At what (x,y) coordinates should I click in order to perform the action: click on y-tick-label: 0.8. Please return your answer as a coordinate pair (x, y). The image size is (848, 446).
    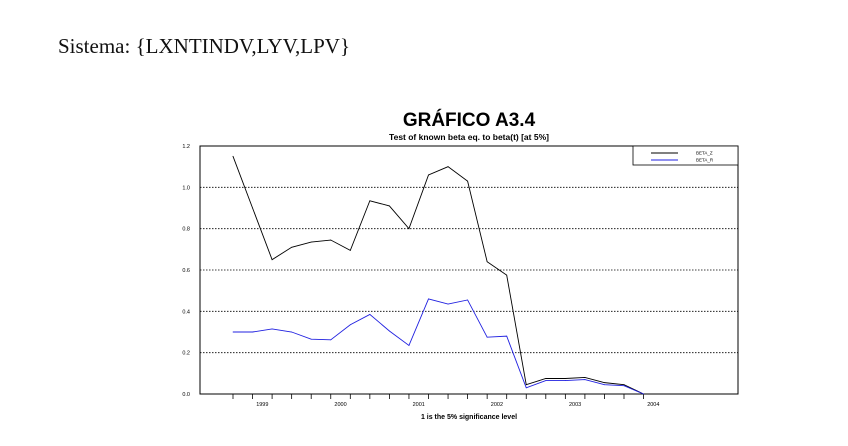
    Looking at the image, I should click on (186, 230).